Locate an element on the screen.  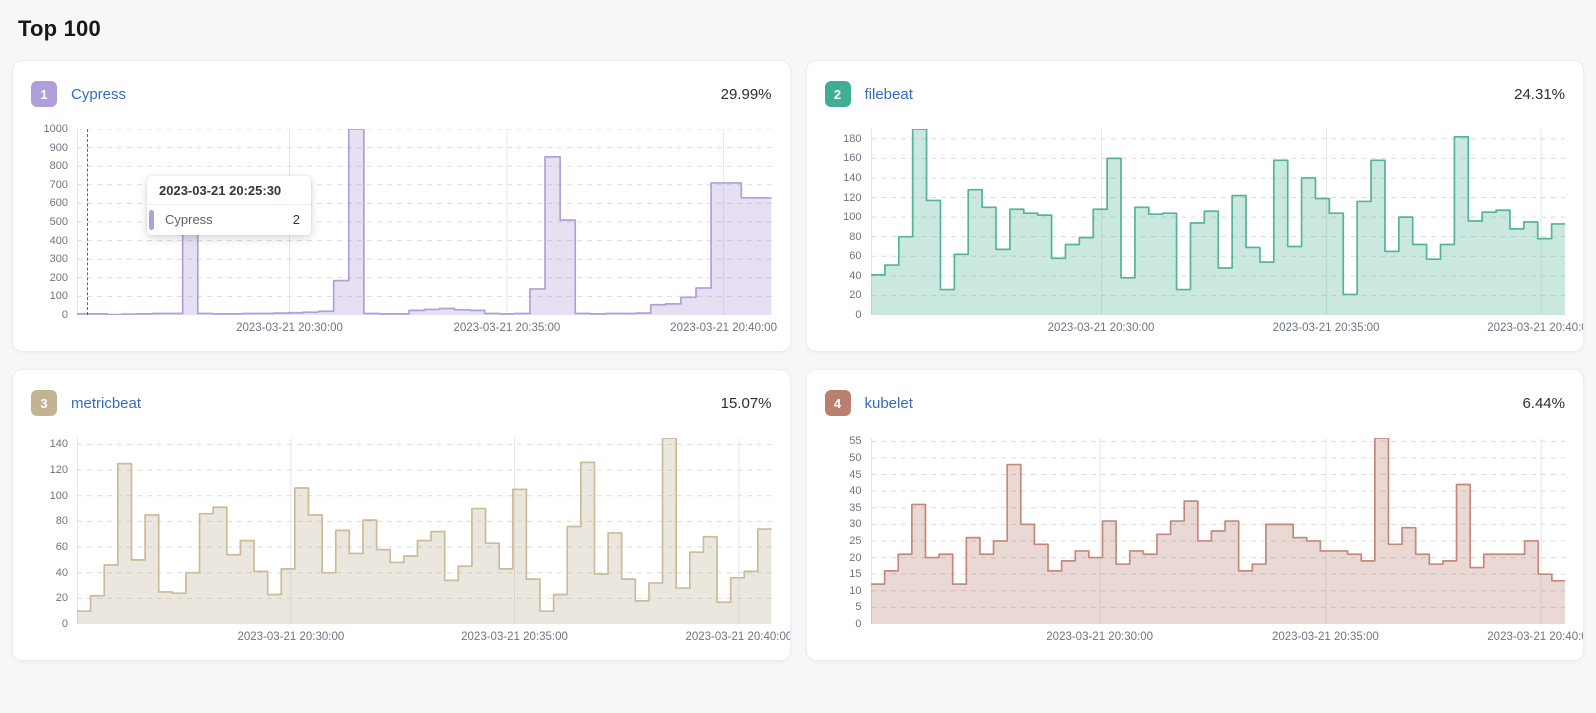
y-tick-label: 180 is located at coordinates (852, 138).